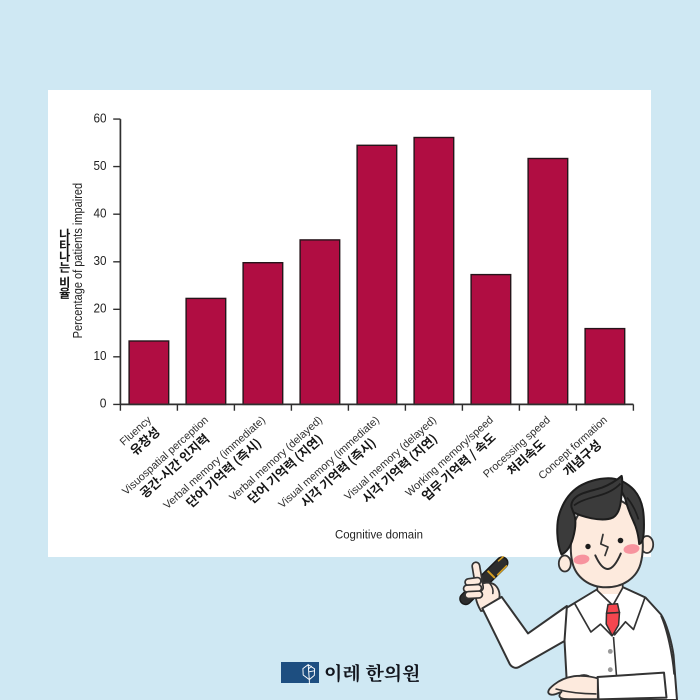  What do you see at coordinates (100, 166) in the screenshot?
I see `svg-text: 50` at bounding box center [100, 166].